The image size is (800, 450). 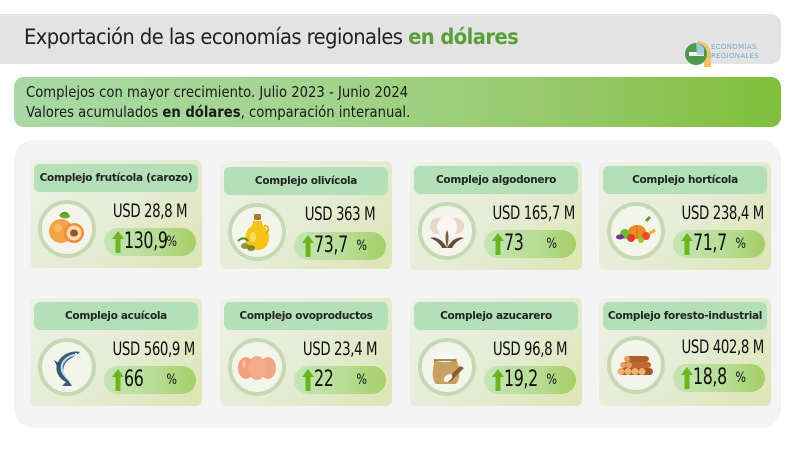 I want to click on export-value: USD 28,8 M, so click(x=150, y=211).